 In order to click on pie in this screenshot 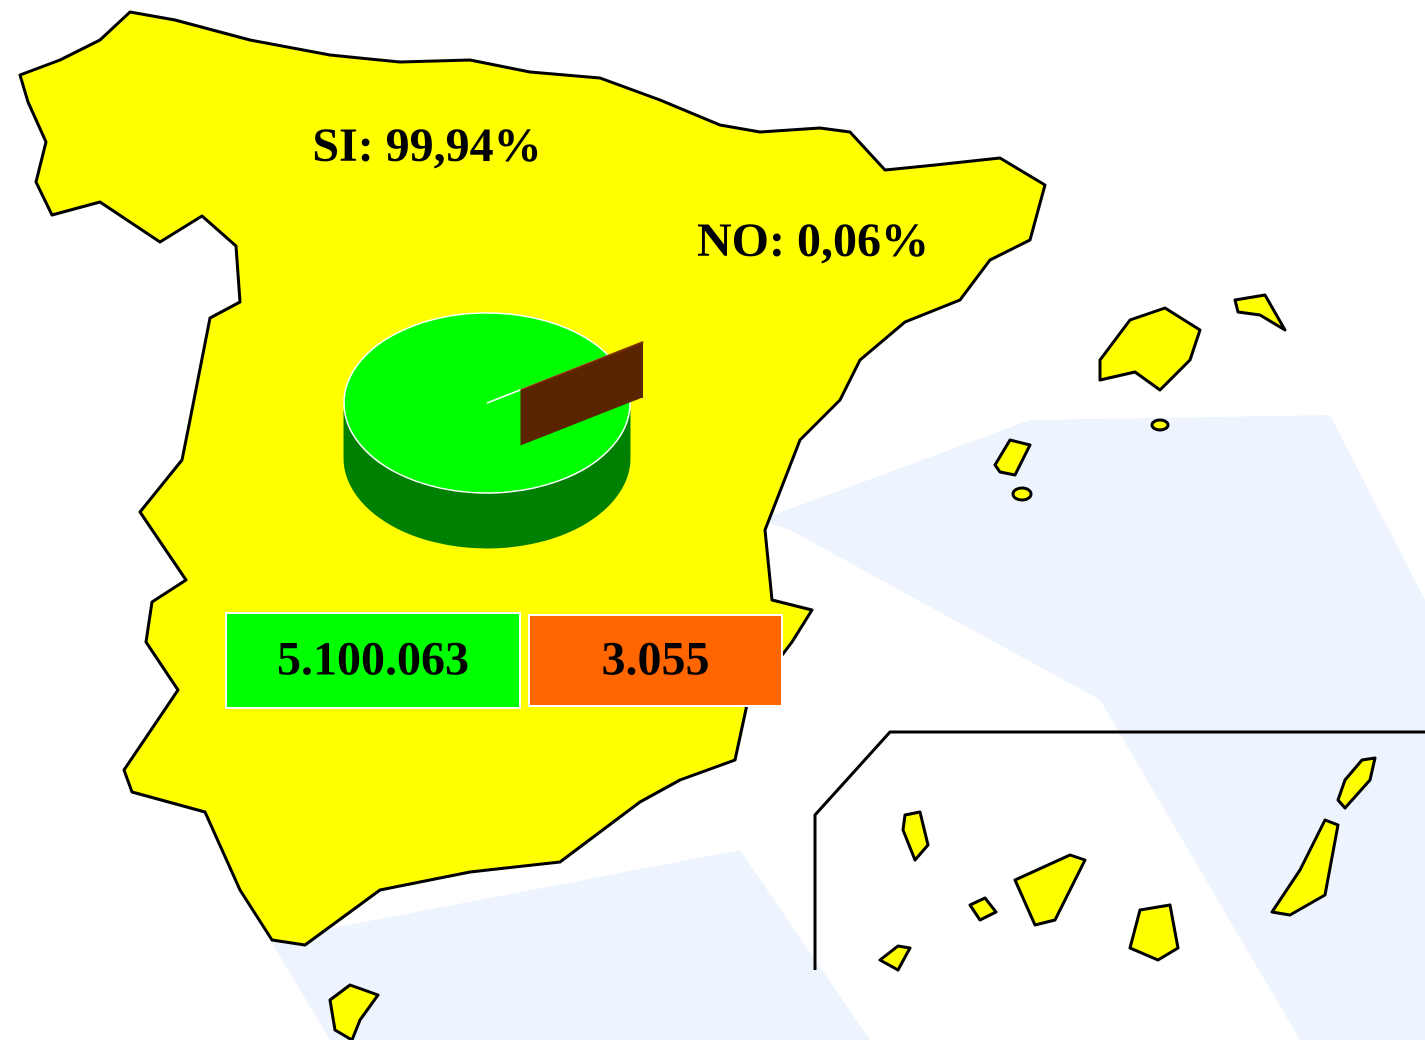, I will do `click(493, 430)`.